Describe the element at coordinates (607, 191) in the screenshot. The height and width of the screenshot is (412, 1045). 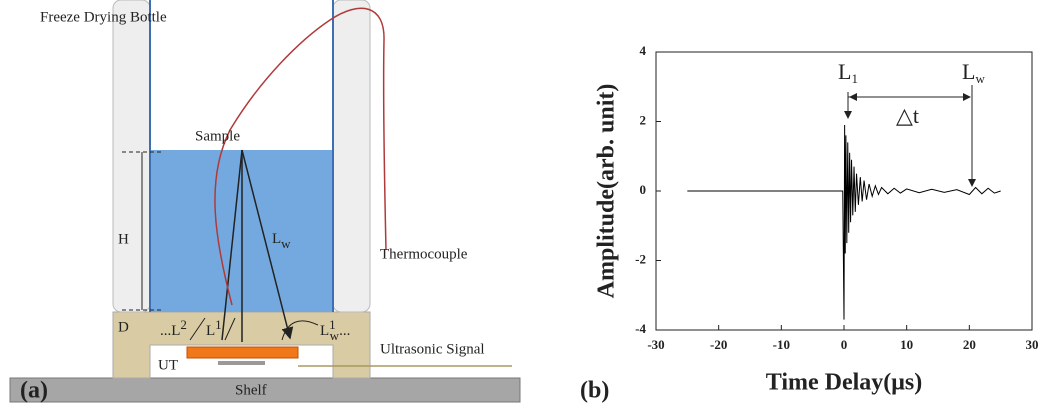
I see `y-axis-title: Amplitude(arb. unit)` at that location.